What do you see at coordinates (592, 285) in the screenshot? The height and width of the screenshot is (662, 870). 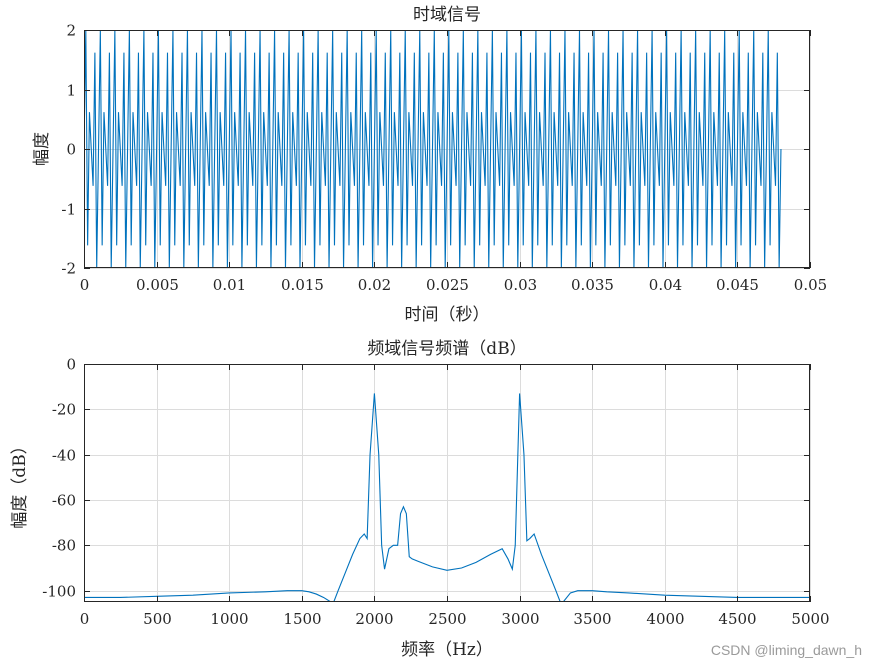 I see `x-tick-label: 0.035` at bounding box center [592, 285].